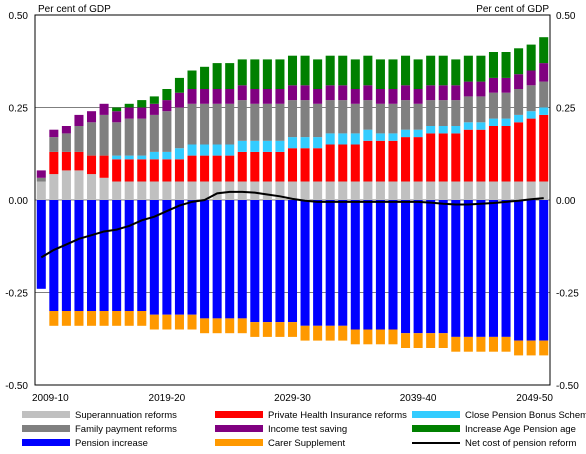 Image resolution: width=586 pixels, height=454 pixels. What do you see at coordinates (534, 398) in the screenshot?
I see `x-tick-label: 2049-50` at bounding box center [534, 398].